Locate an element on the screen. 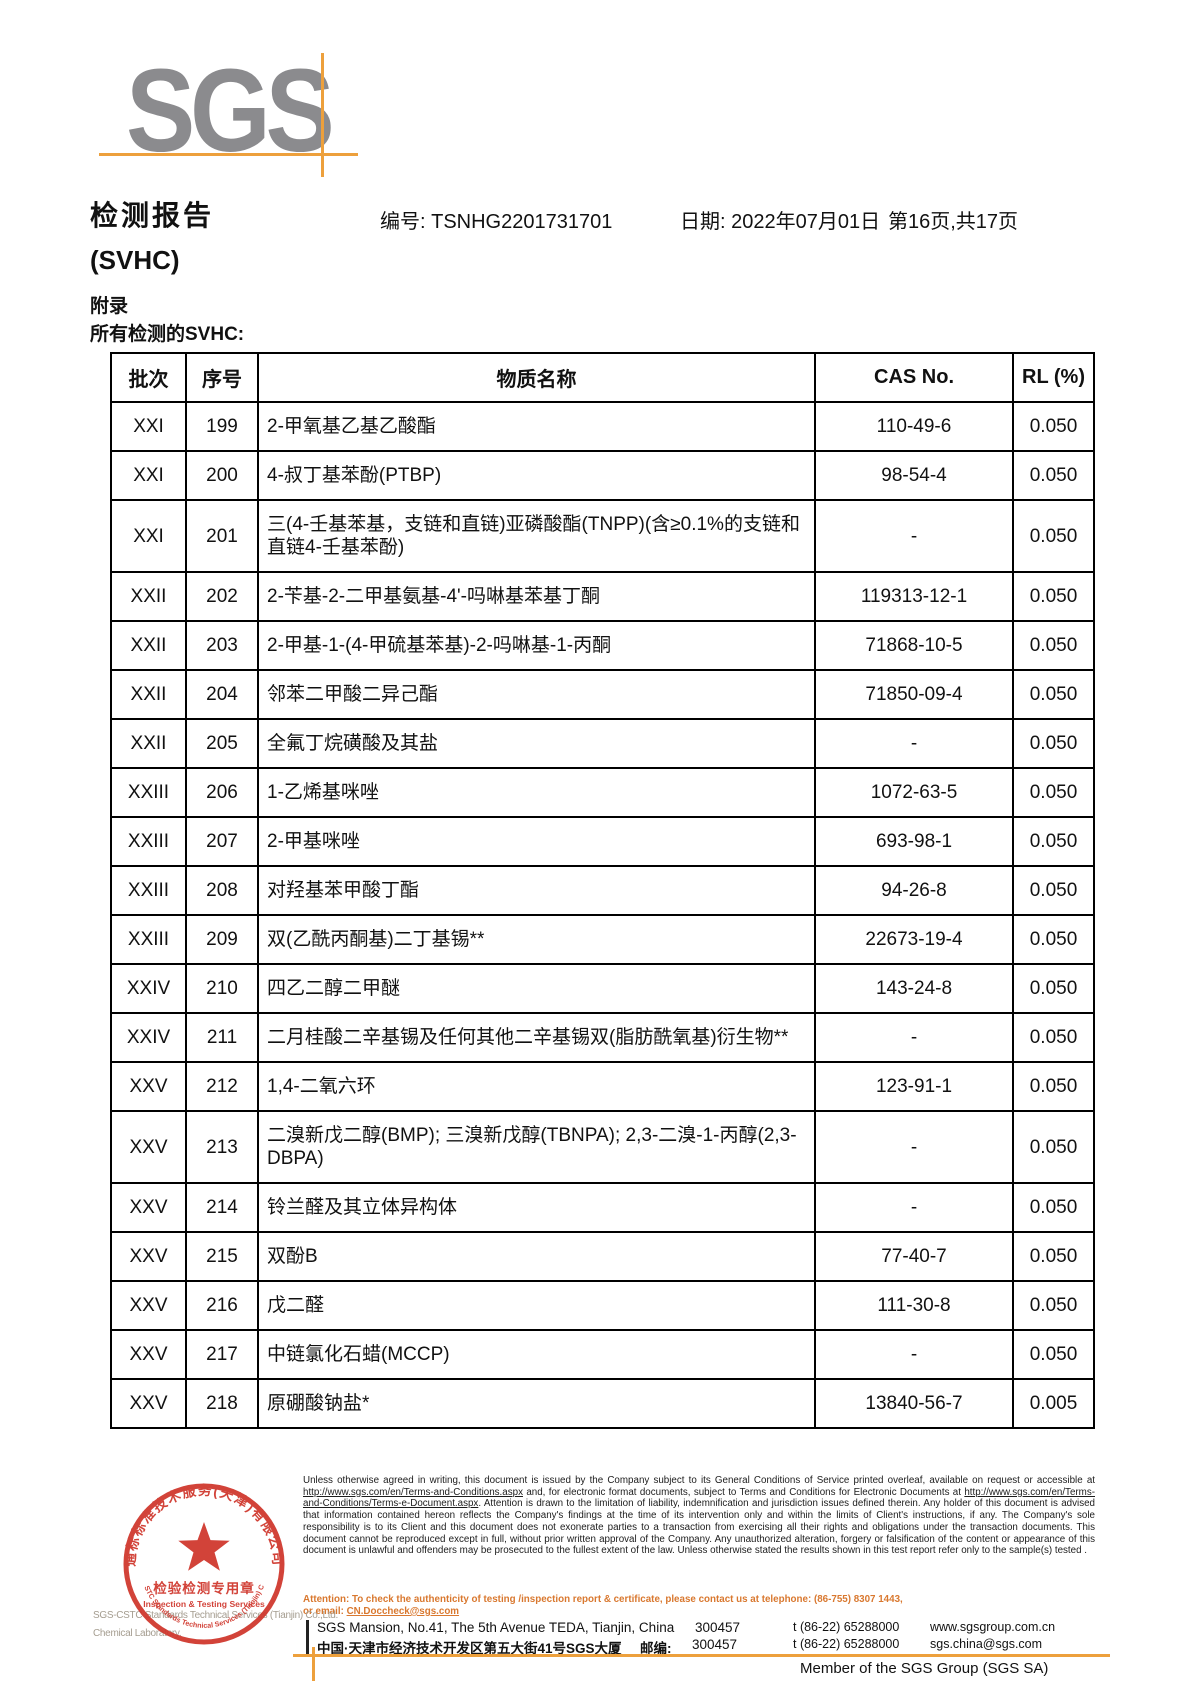 The width and height of the screenshot is (1190, 1682). table-row: XXV 212 1,4-二氧六环 123-91-1 0.050 is located at coordinates (602, 1086).